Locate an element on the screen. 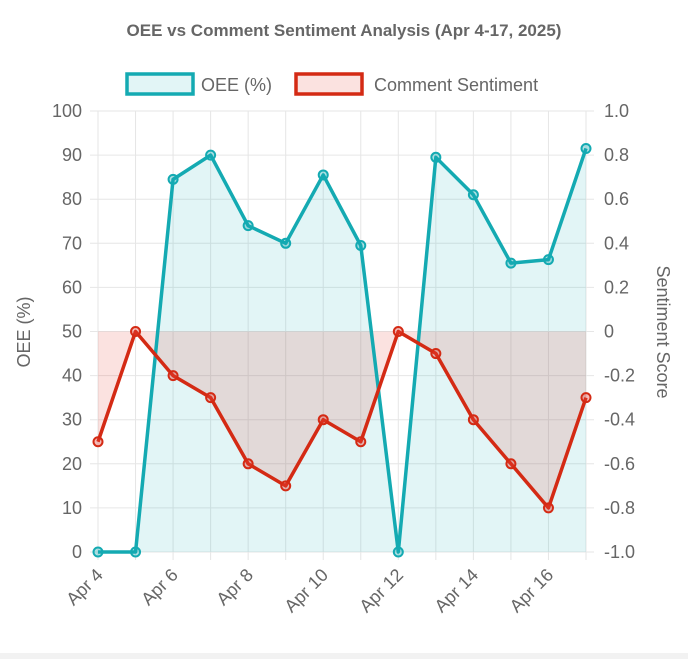 The image size is (688, 659). y-left-tick-label: 30 is located at coordinates (72, 420).